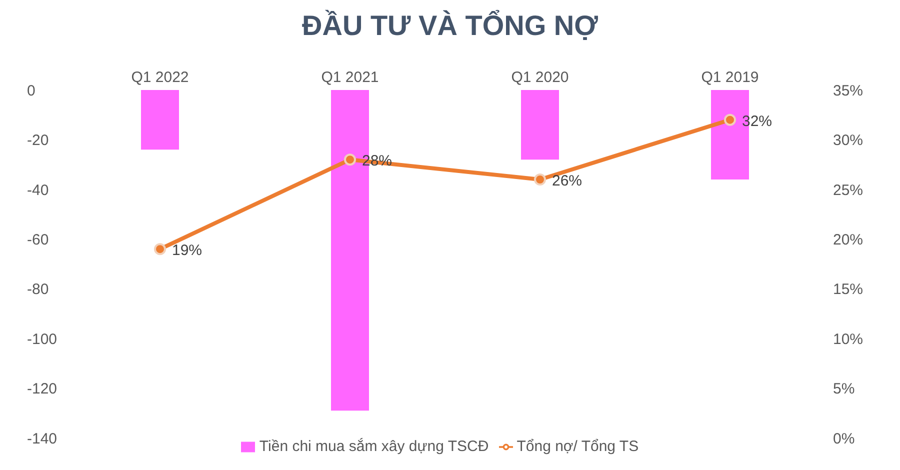  I want to click on y-tick-label: -120, so click(42, 389).